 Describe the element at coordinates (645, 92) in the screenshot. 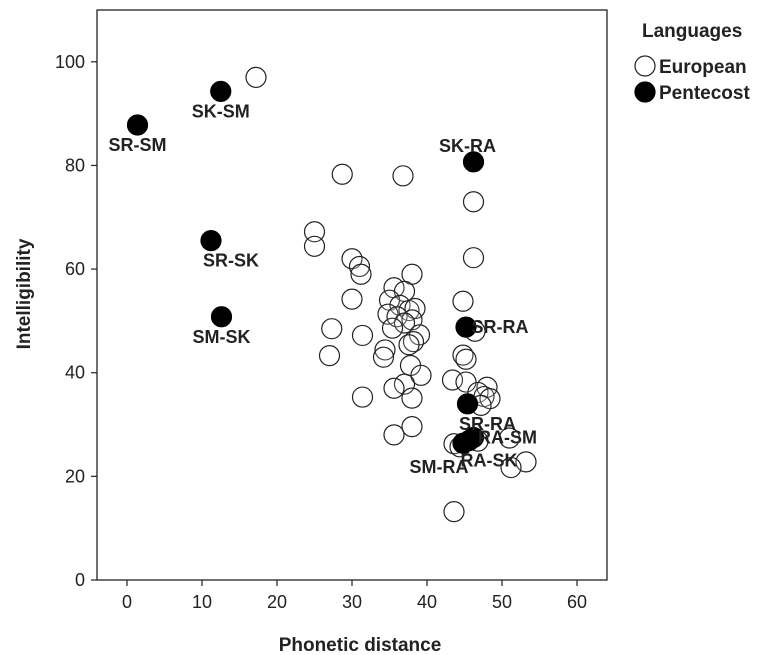

I see `legend-marker-filled-circle-icon` at that location.